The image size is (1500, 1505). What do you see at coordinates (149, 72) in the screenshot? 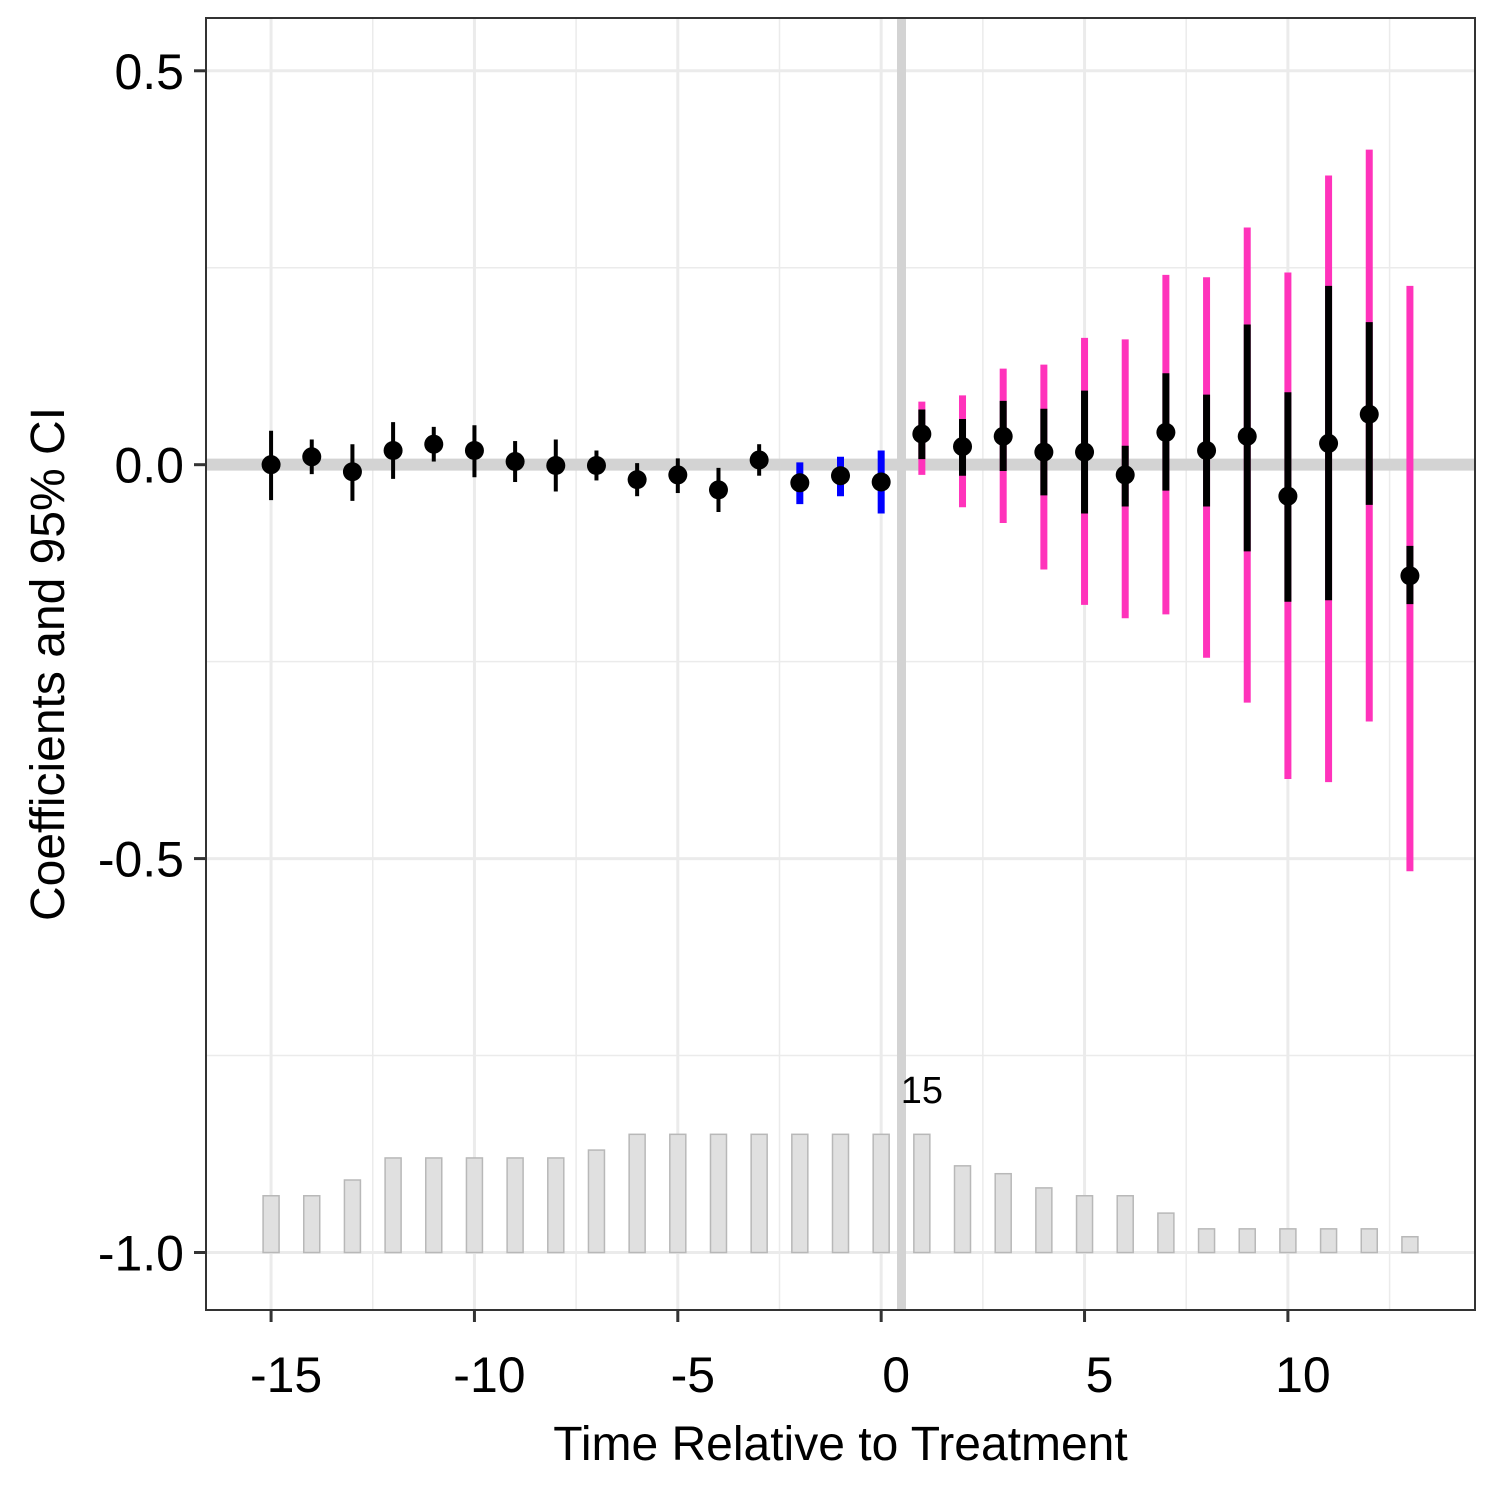
I see `y-tick-label: 0.5` at bounding box center [149, 72].